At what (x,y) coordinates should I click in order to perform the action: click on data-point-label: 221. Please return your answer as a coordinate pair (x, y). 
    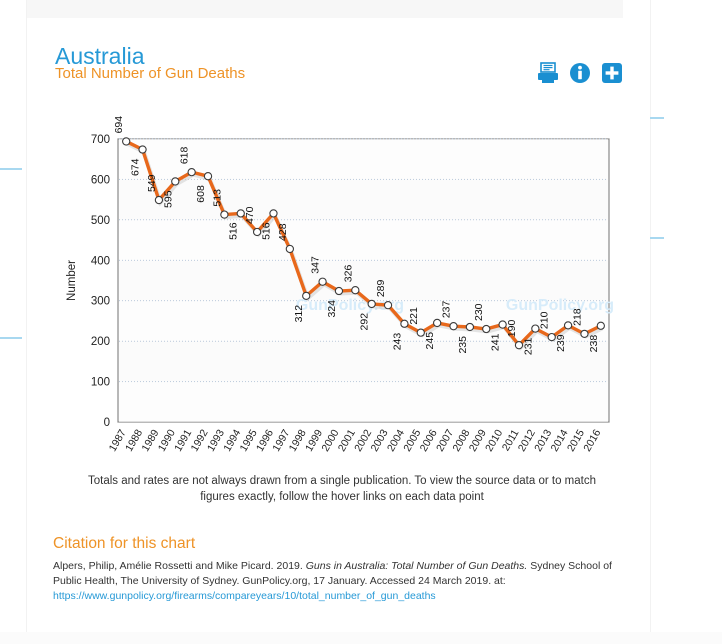
    Looking at the image, I should click on (414, 316).